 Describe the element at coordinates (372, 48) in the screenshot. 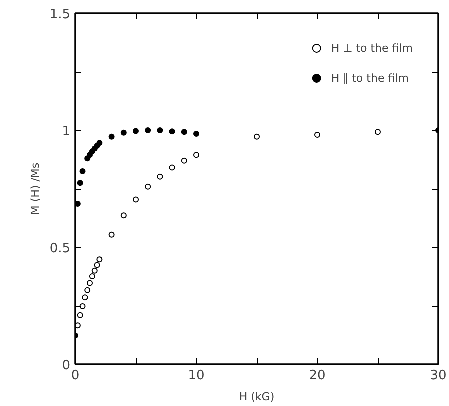

I see `legend-label: H ⊥ to the film` at that location.